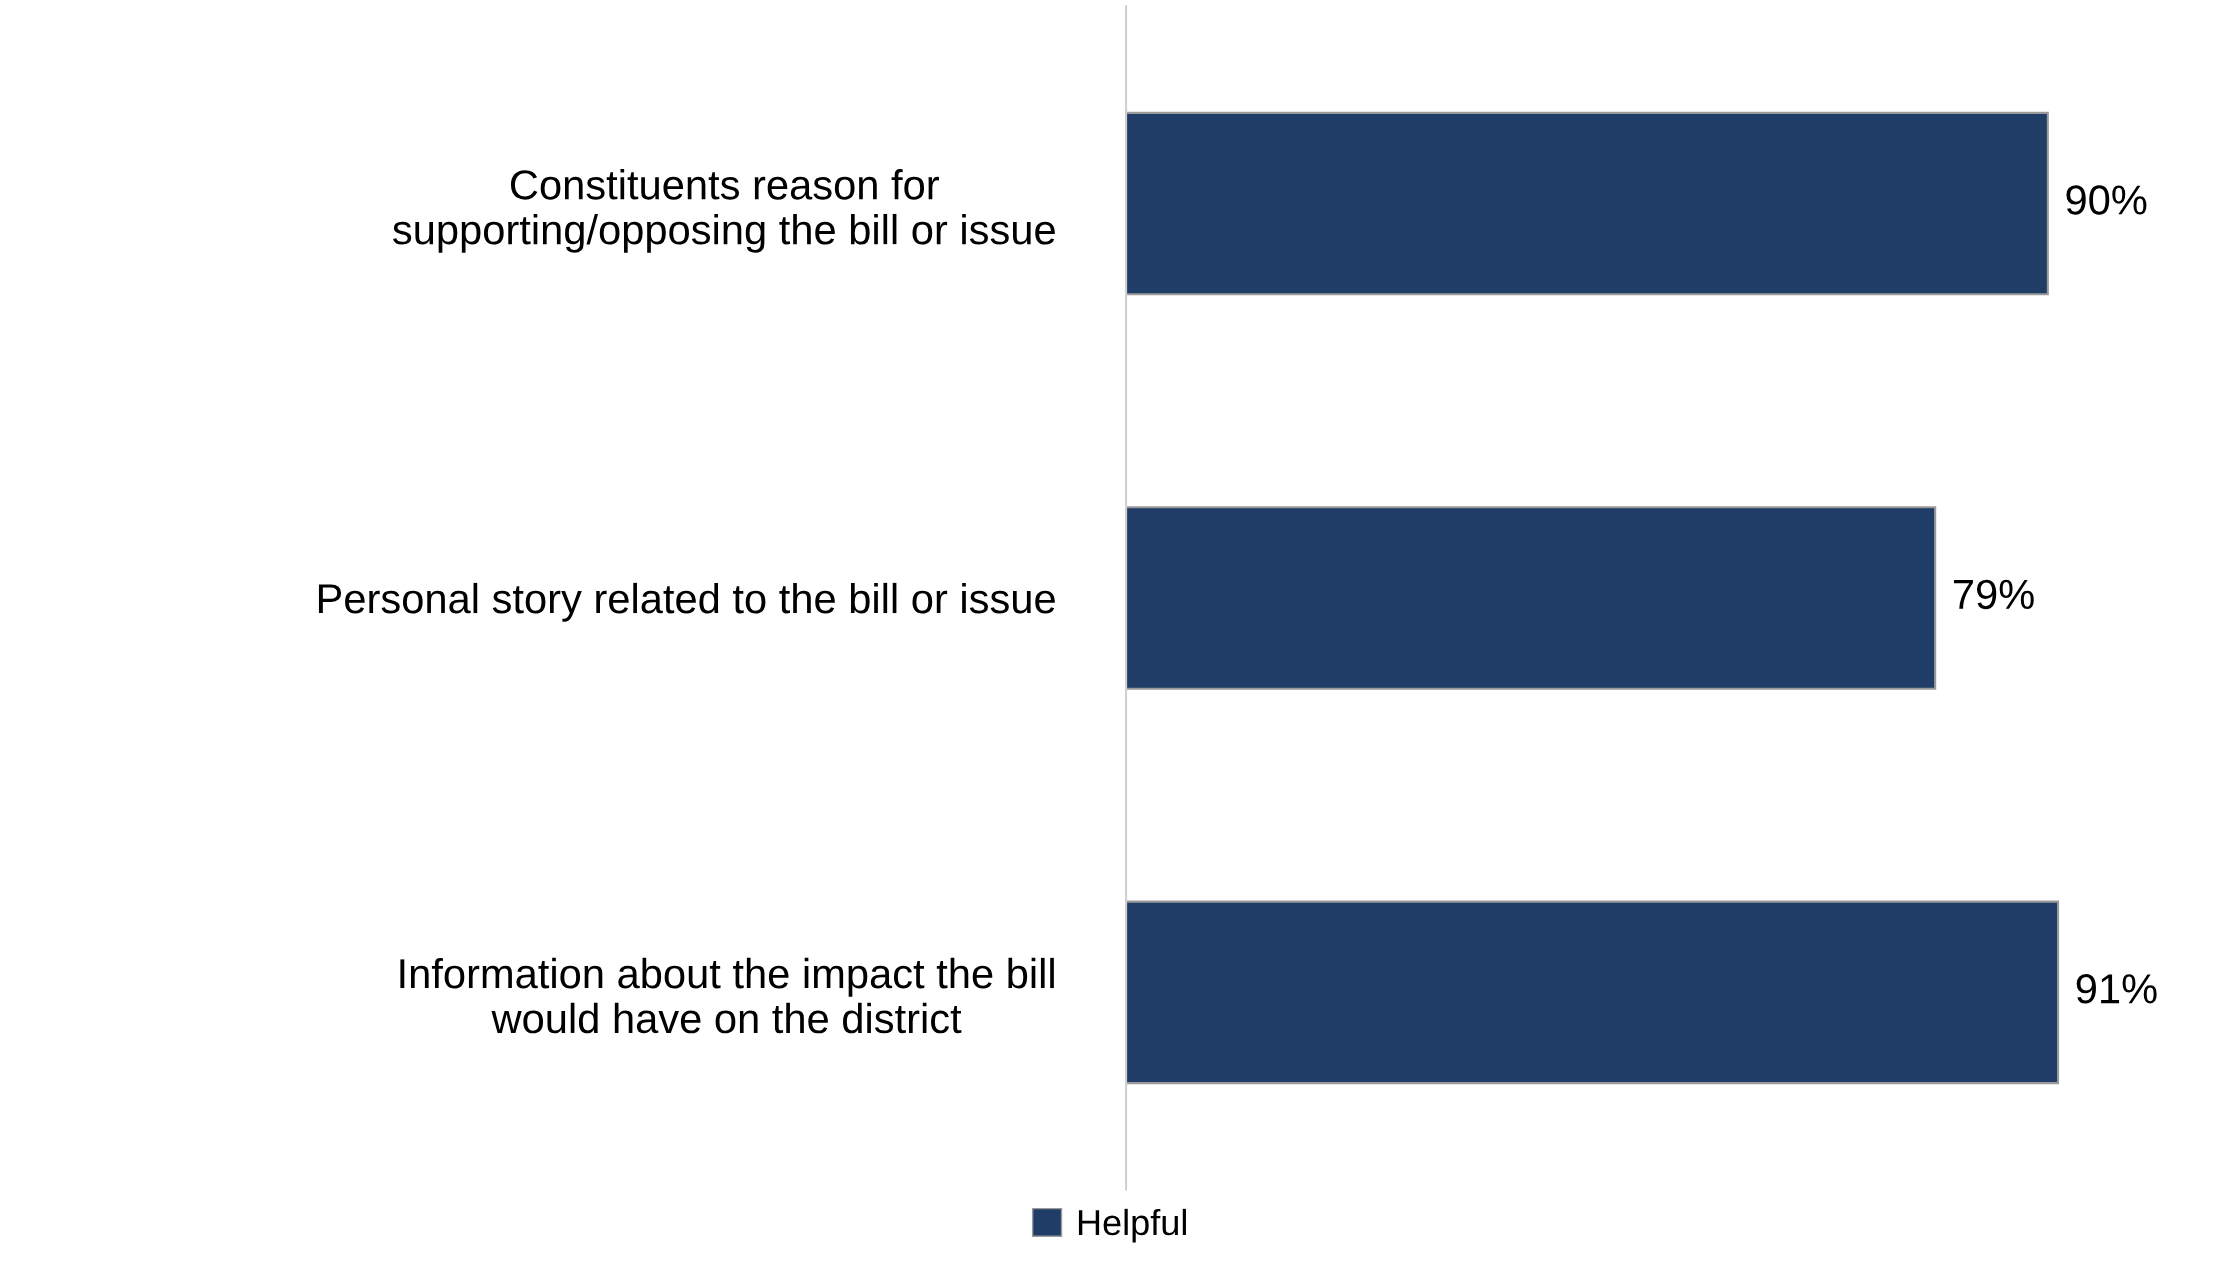  What do you see at coordinates (727, 995) in the screenshot?
I see `y-tick-label: Information about the impact the bill would have on the district` at bounding box center [727, 995].